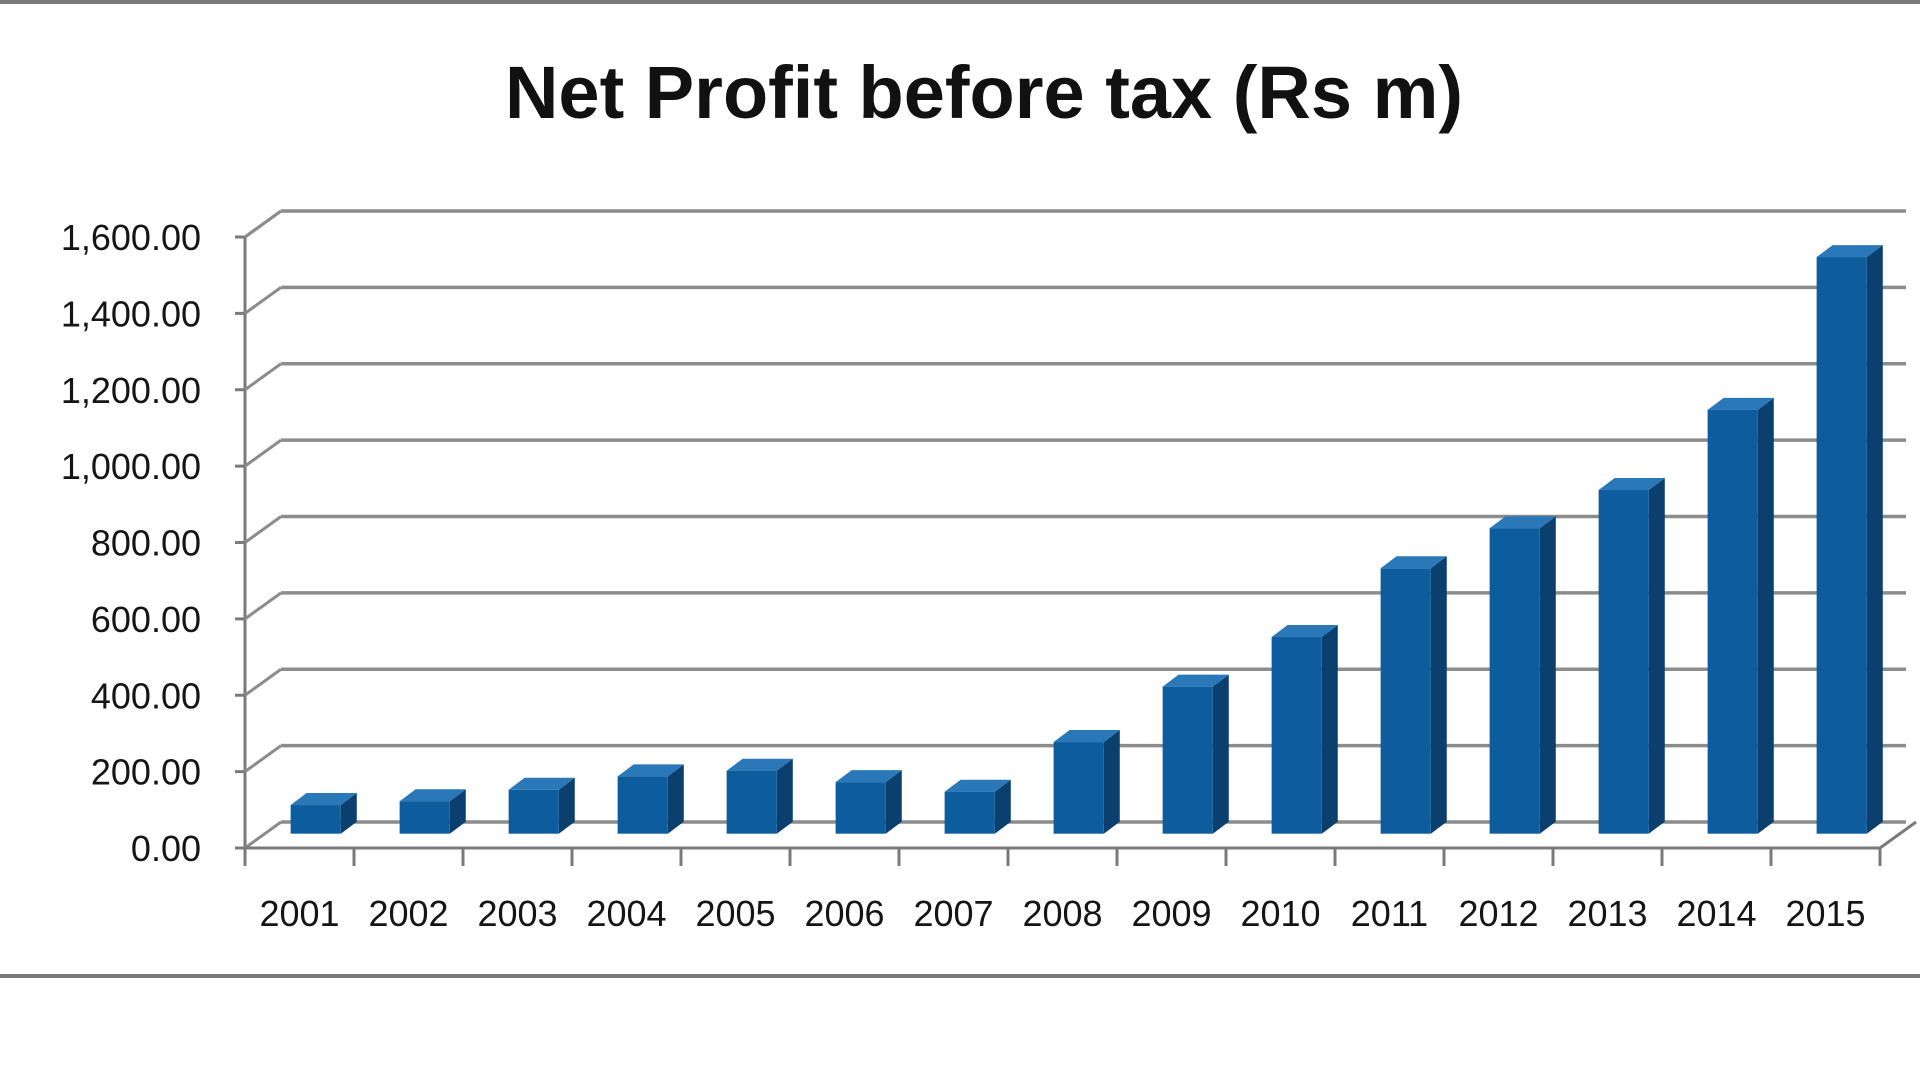 The height and width of the screenshot is (1080, 1920). I want to click on x-tick-label: 2007, so click(953, 913).